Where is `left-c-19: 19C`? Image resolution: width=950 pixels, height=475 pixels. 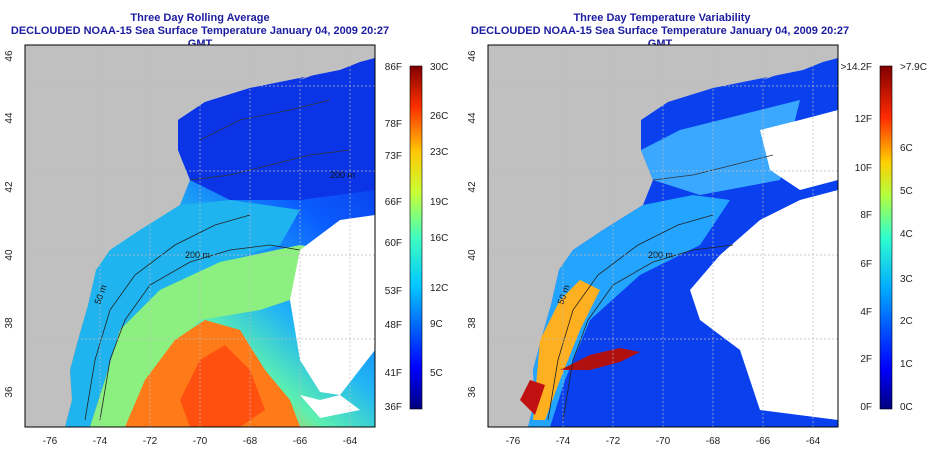 left-c-19: 19C is located at coordinates (439, 202).